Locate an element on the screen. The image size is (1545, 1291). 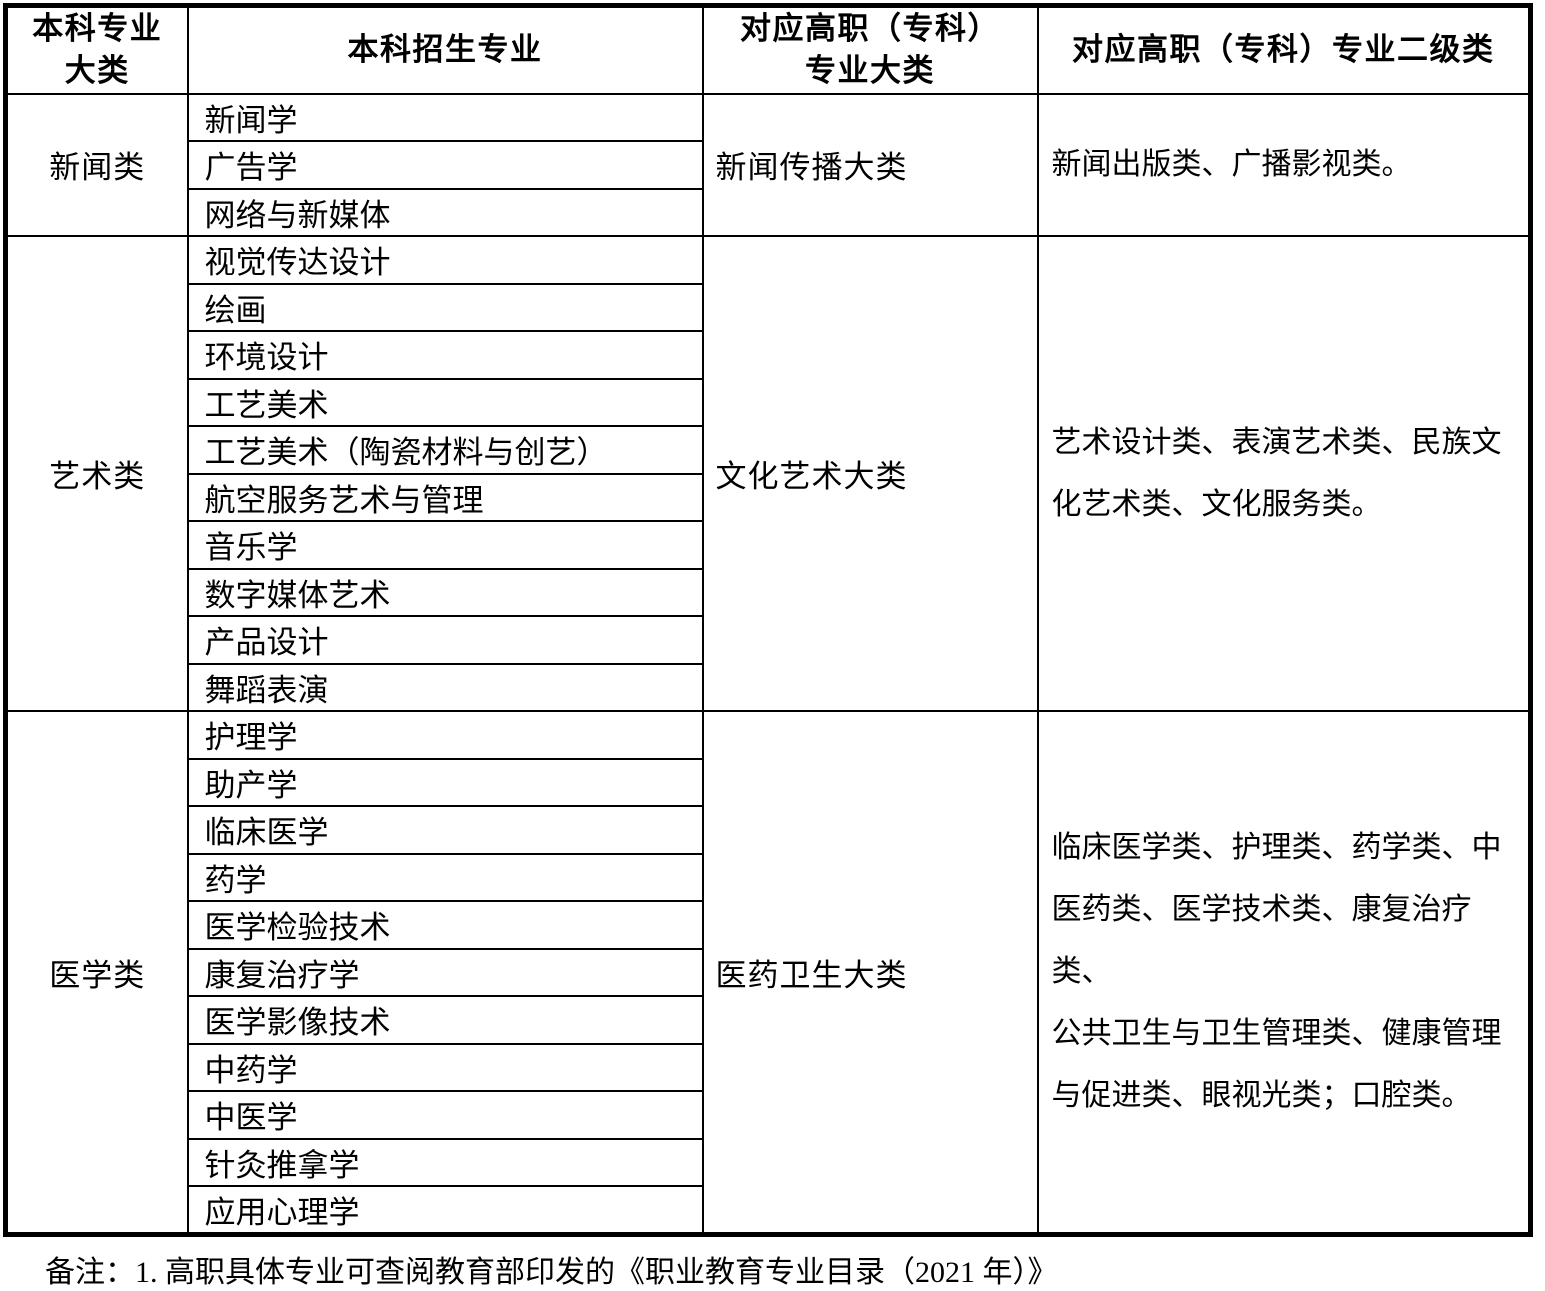
undergrad-category-cell: 医学类 is located at coordinates (96, 973).